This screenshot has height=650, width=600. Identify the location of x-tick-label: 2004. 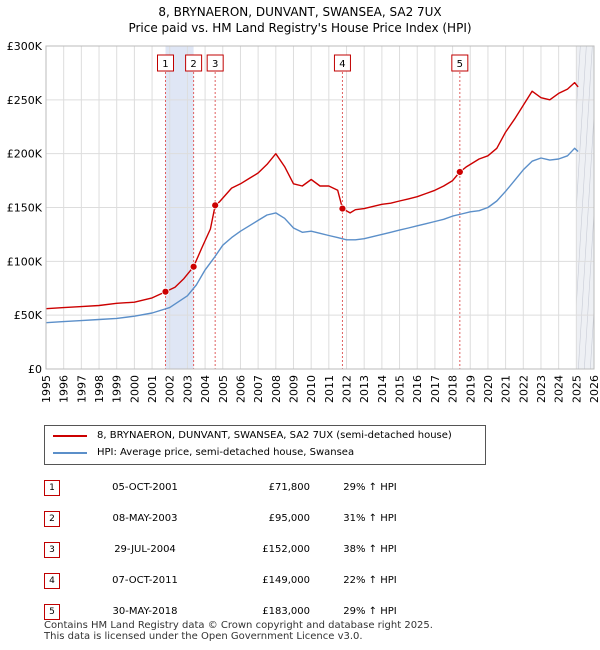
(205, 389).